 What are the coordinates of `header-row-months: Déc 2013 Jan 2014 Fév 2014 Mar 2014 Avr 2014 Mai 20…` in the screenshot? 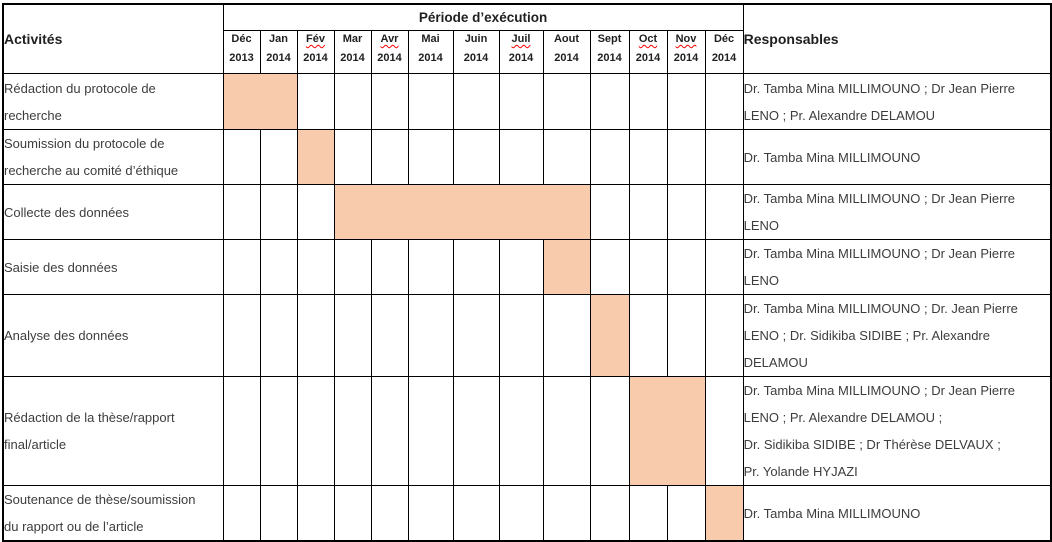 It's located at (527, 52).